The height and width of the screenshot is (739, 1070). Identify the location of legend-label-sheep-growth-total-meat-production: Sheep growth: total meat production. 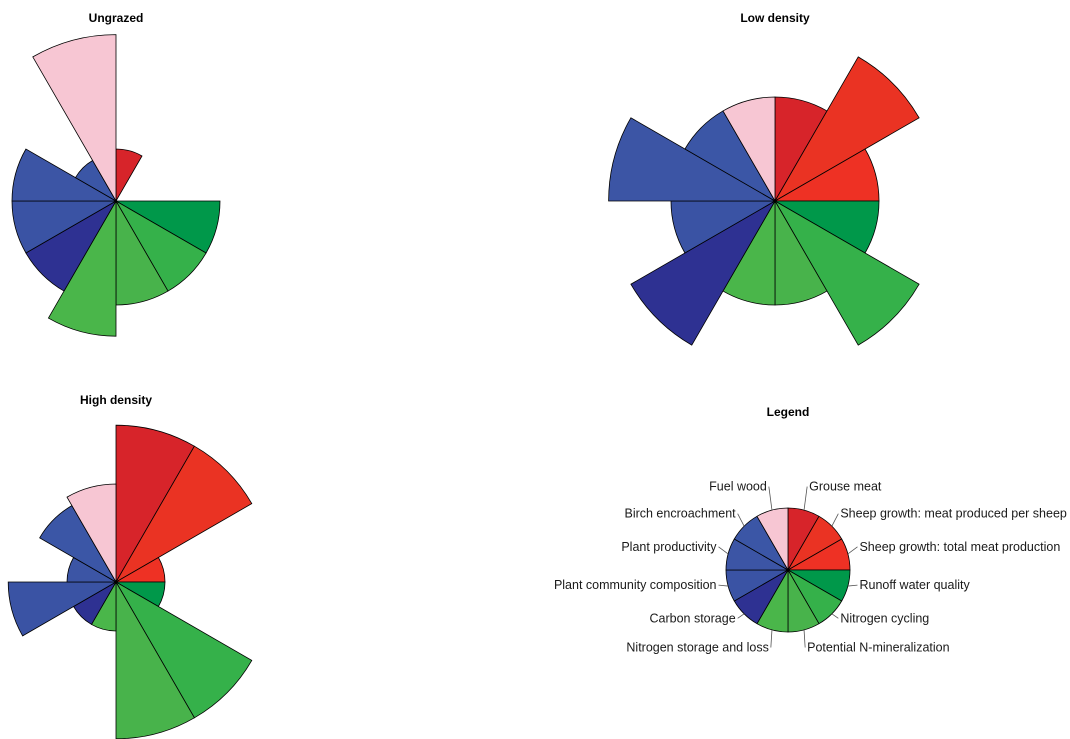
(959, 547).